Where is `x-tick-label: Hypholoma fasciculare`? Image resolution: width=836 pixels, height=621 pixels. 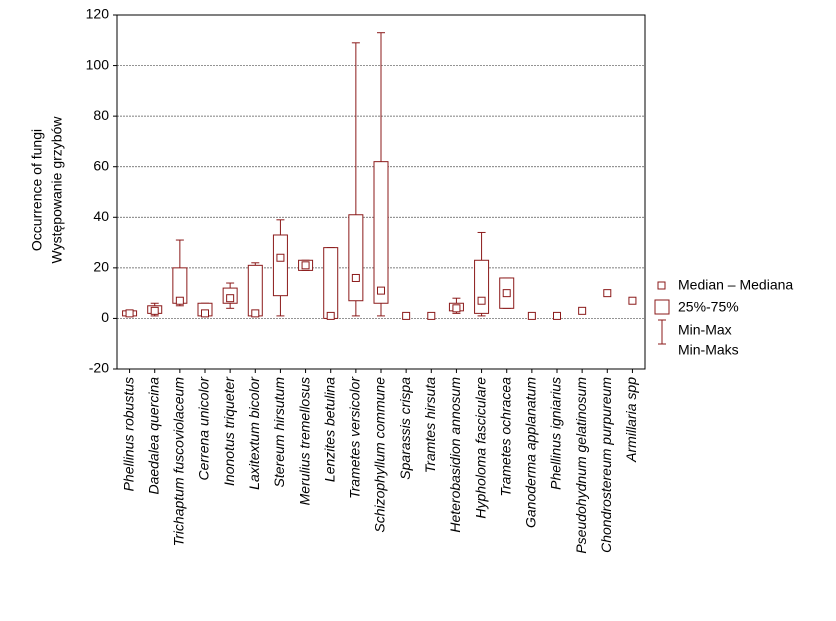 x-tick-label: Hypholoma fasciculare is located at coordinates (480, 448).